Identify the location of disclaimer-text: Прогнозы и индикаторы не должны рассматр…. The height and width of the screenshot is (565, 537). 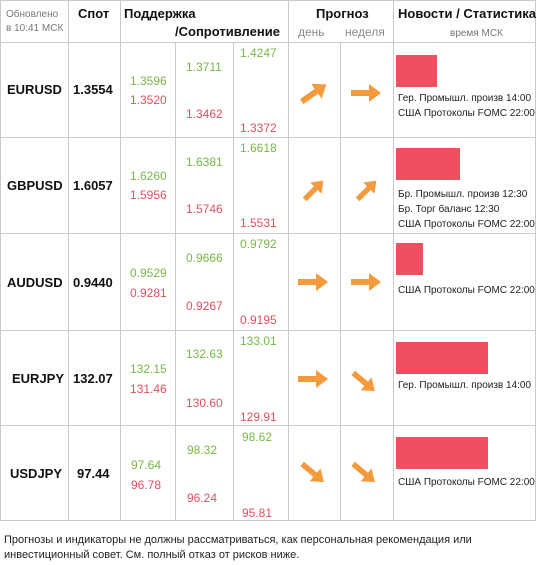
(238, 547).